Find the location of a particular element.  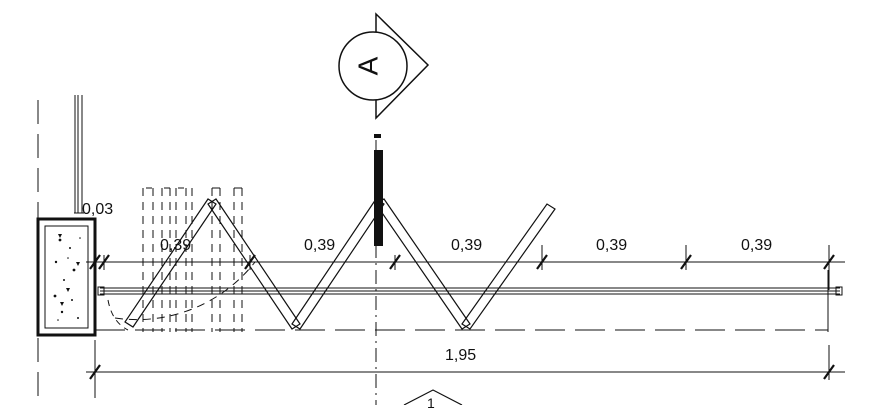

track-rails is located at coordinates (470, 291).